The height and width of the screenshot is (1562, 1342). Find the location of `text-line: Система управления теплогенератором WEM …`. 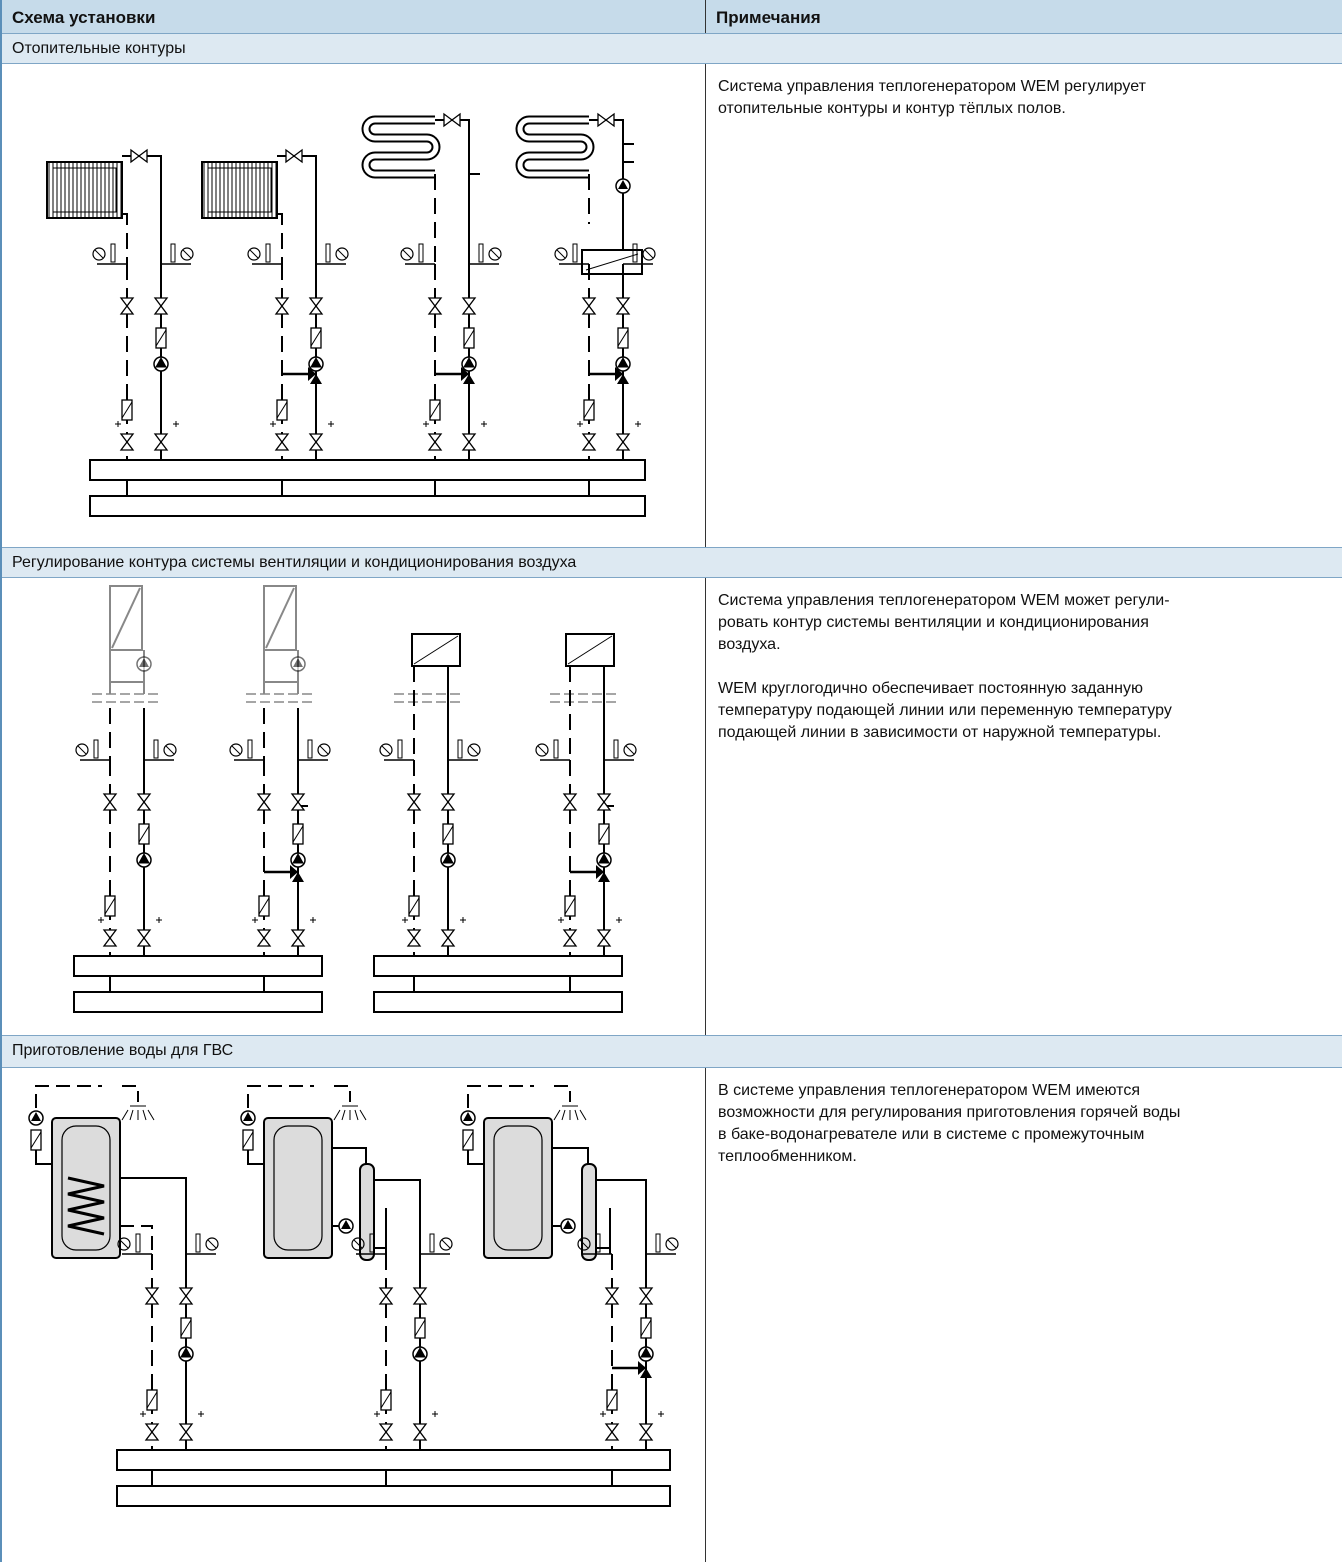

text-line: Система управления теплогенератором WEM … is located at coordinates (932, 86).